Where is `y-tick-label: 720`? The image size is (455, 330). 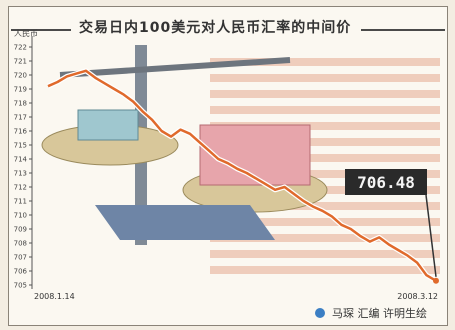 y-tick-label: 720 is located at coordinates (20, 76).